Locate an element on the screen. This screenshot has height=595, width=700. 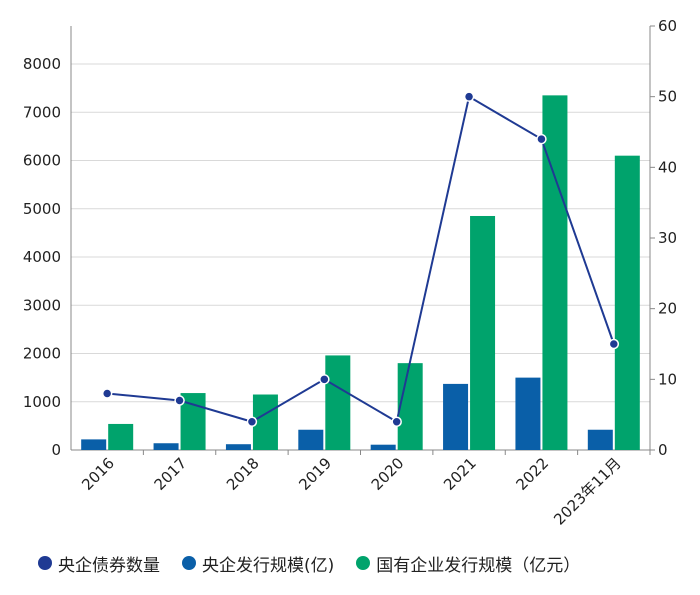
y-left-tick-label: 0 is located at coordinates (56, 450).